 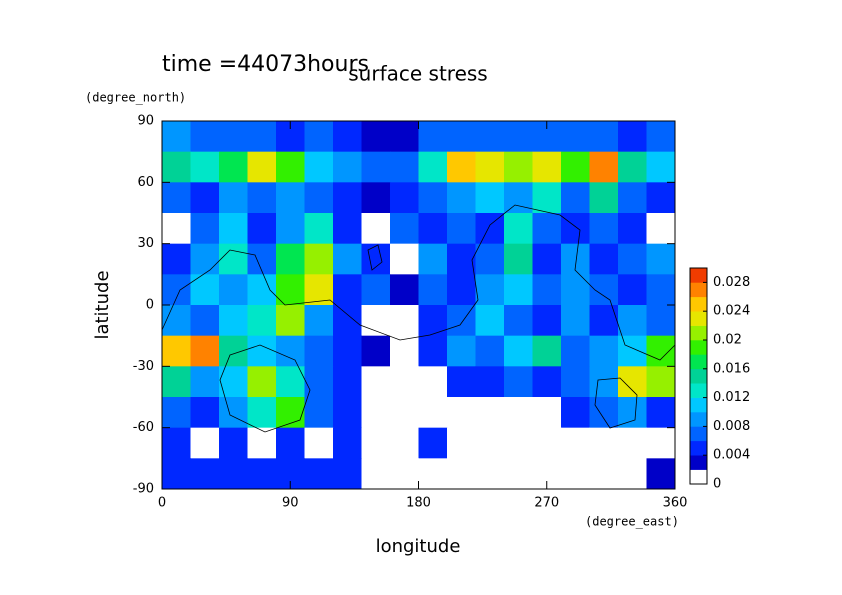 I want to click on x-tick-label: 180, so click(x=418, y=503).